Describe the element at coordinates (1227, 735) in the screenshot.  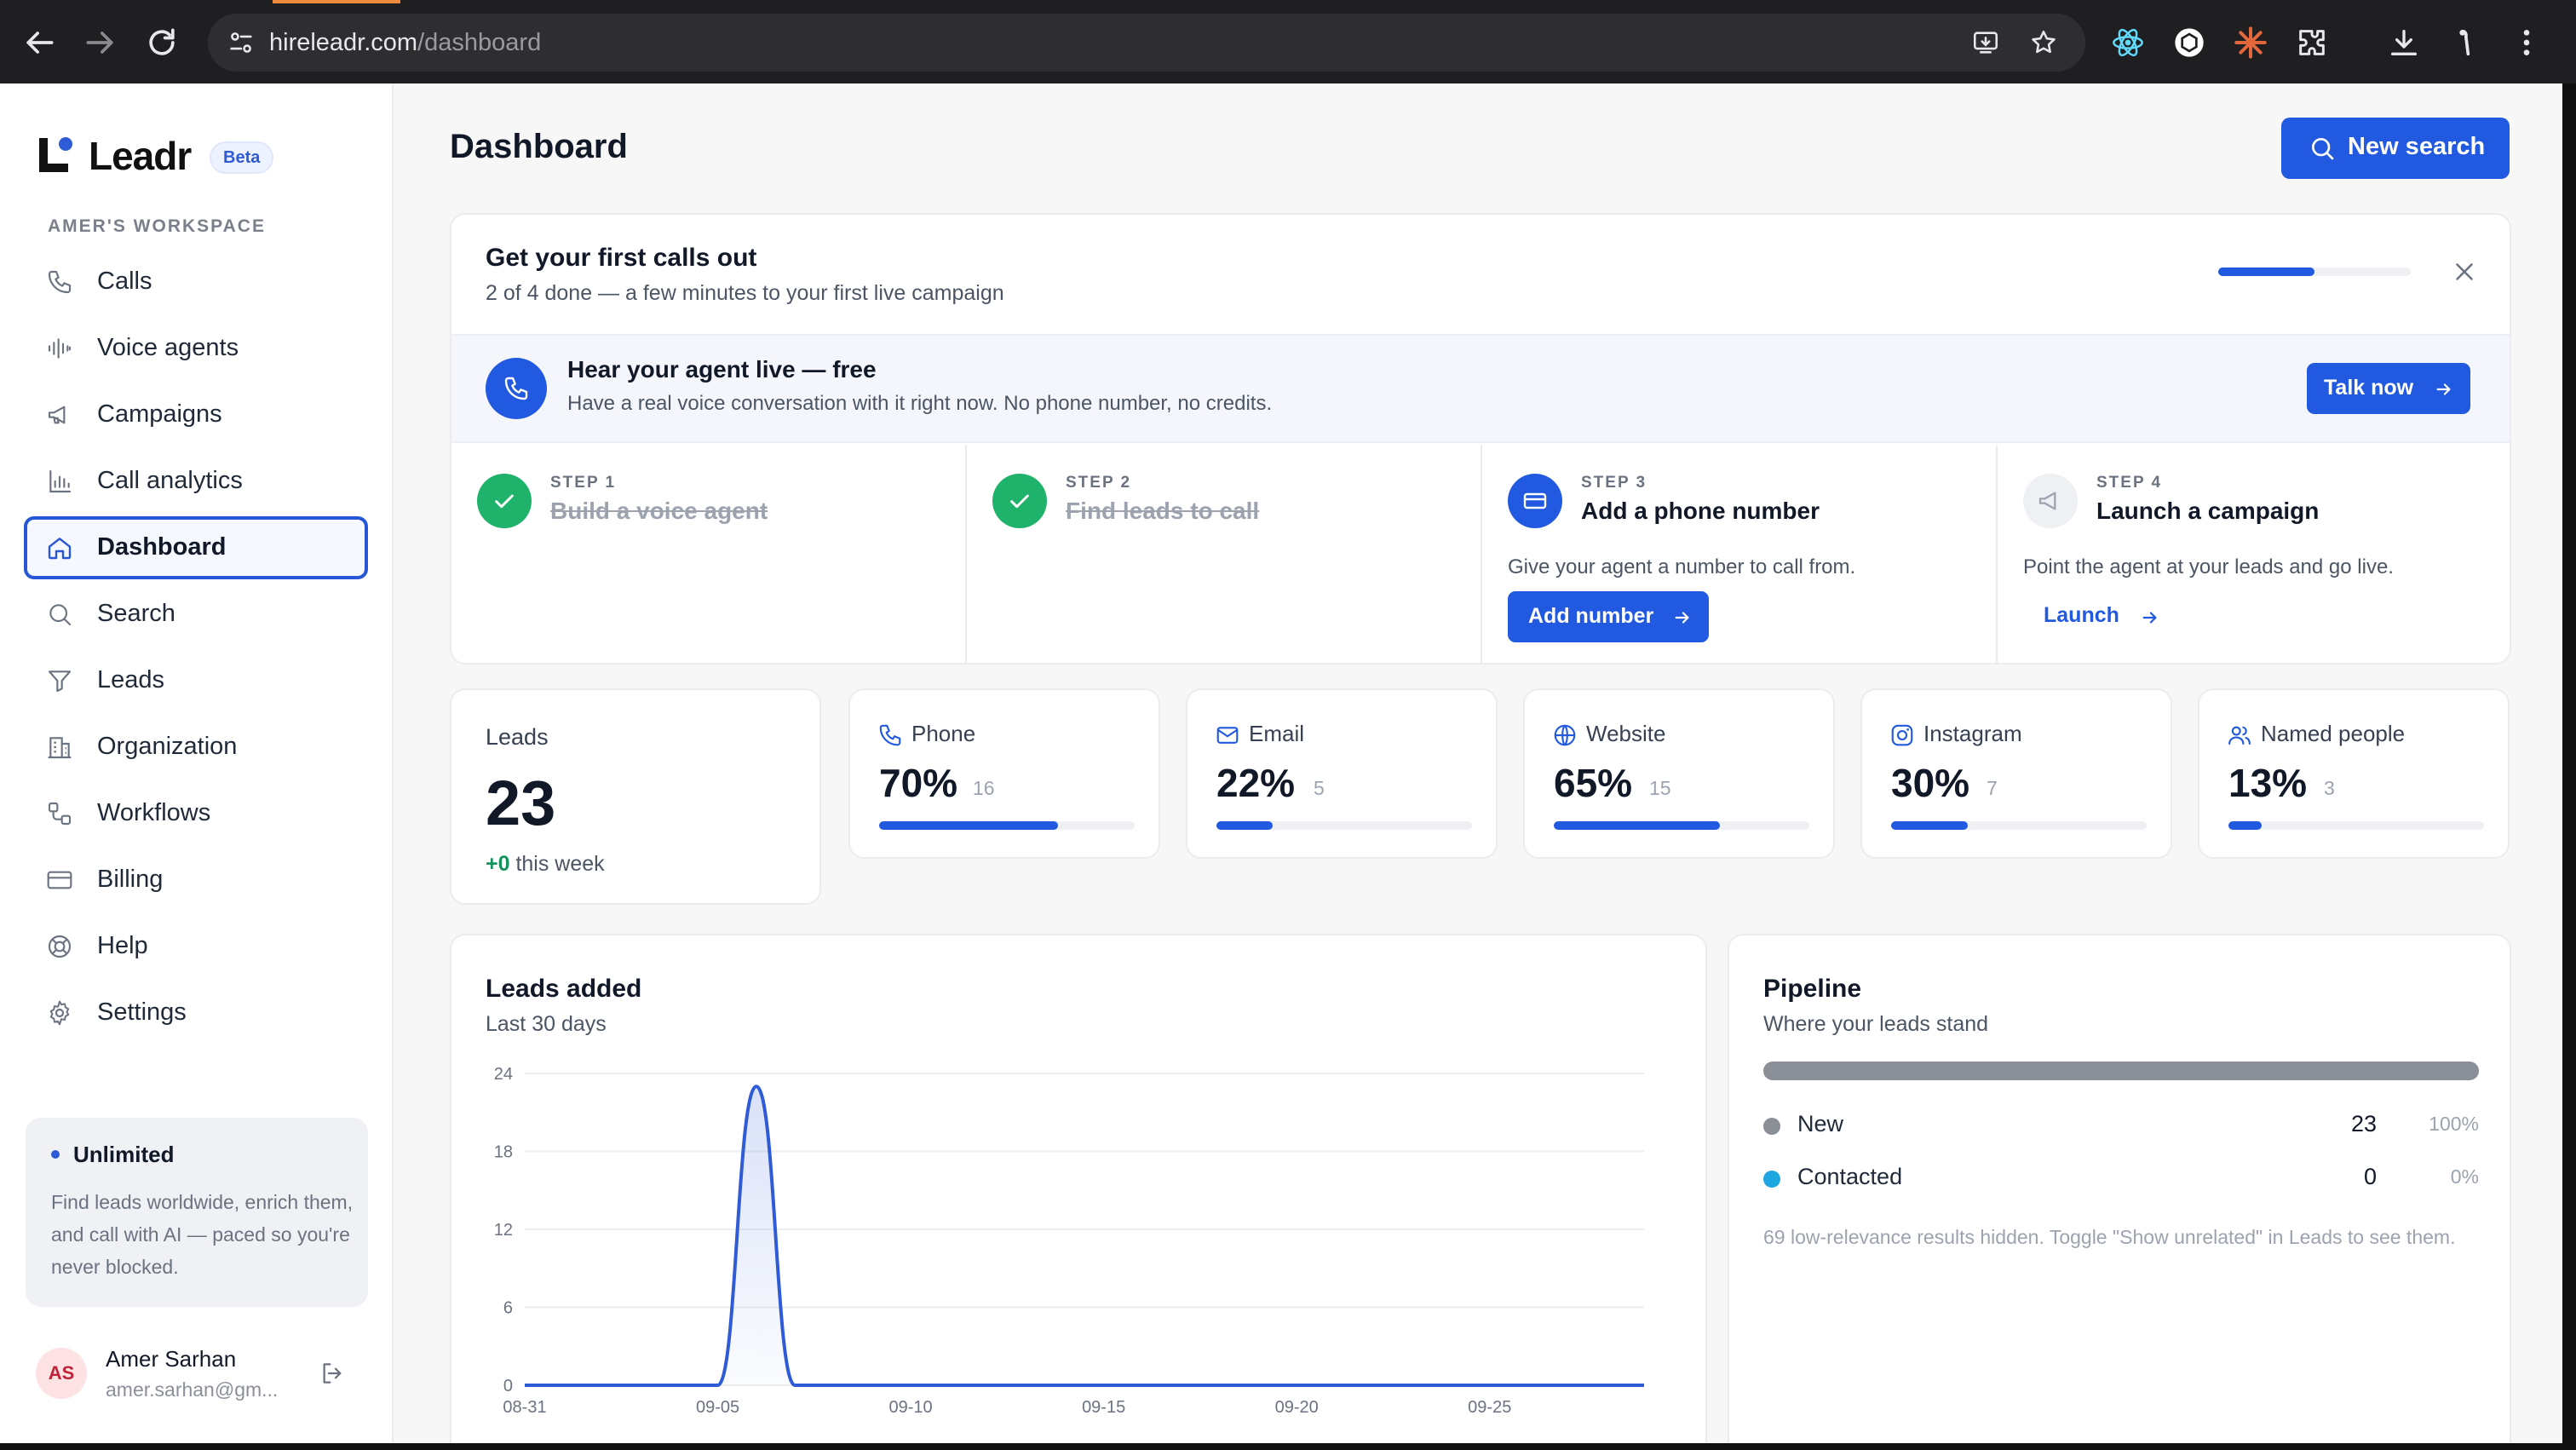
I see `mail-icon` at that location.